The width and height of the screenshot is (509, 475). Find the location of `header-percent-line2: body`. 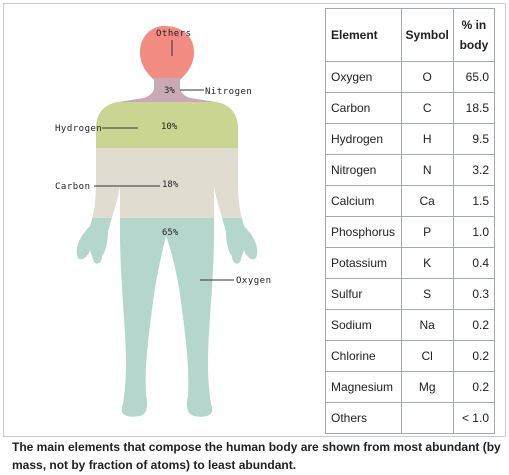

header-percent-line2: body is located at coordinates (474, 45).